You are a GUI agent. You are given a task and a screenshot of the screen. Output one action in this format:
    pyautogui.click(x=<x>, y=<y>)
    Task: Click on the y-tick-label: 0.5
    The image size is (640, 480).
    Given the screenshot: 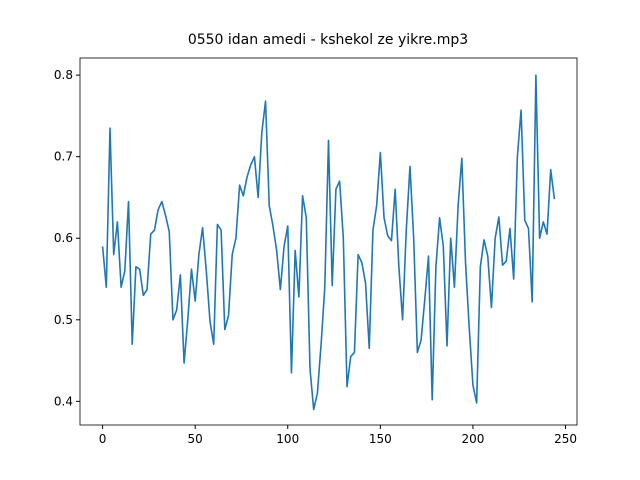 What is the action you would take?
    pyautogui.click(x=63, y=320)
    